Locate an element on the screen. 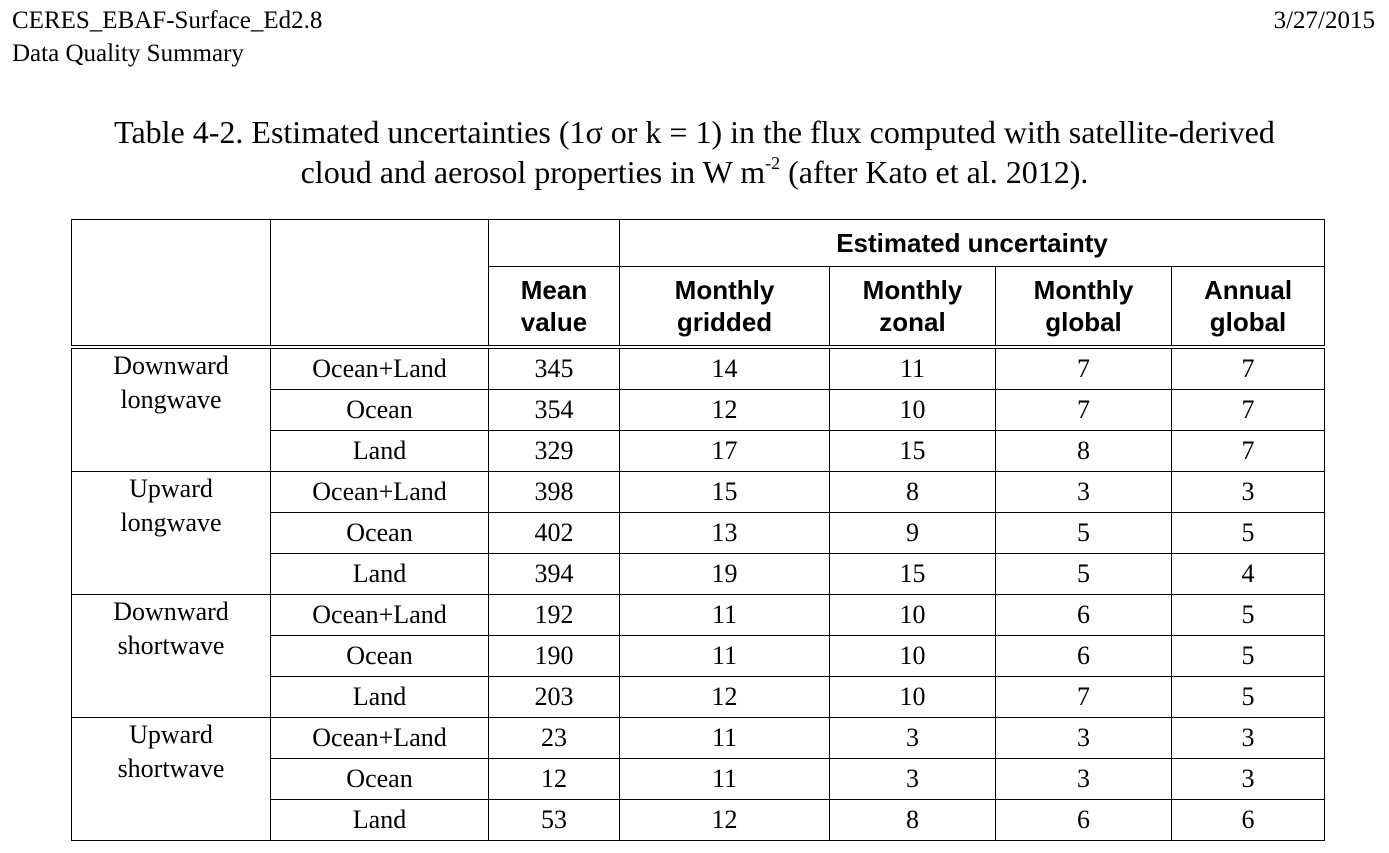 Image resolution: width=1389 pixels, height=853 pixels. table-row: Upward shortwave Ocean+Land 23 11 3 3 3 is located at coordinates (698, 779).